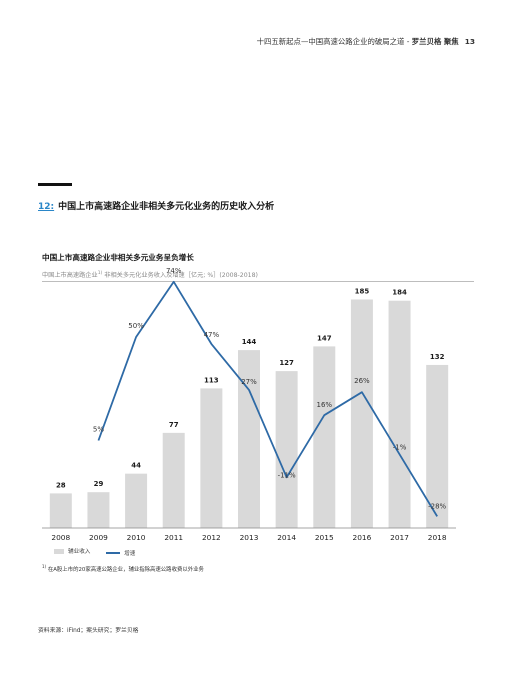 This screenshot has height=680, width=513. What do you see at coordinates (400, 447) in the screenshot?
I see `growth-label-2017: -1%` at bounding box center [400, 447].